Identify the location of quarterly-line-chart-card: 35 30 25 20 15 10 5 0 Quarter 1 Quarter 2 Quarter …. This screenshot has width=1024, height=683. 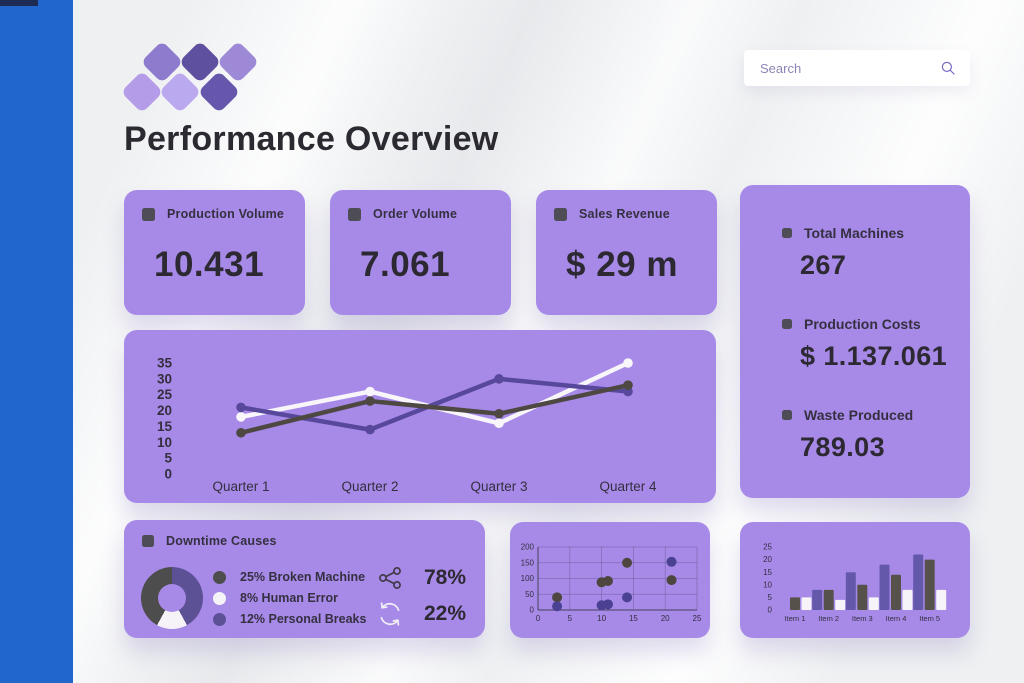
(420, 416).